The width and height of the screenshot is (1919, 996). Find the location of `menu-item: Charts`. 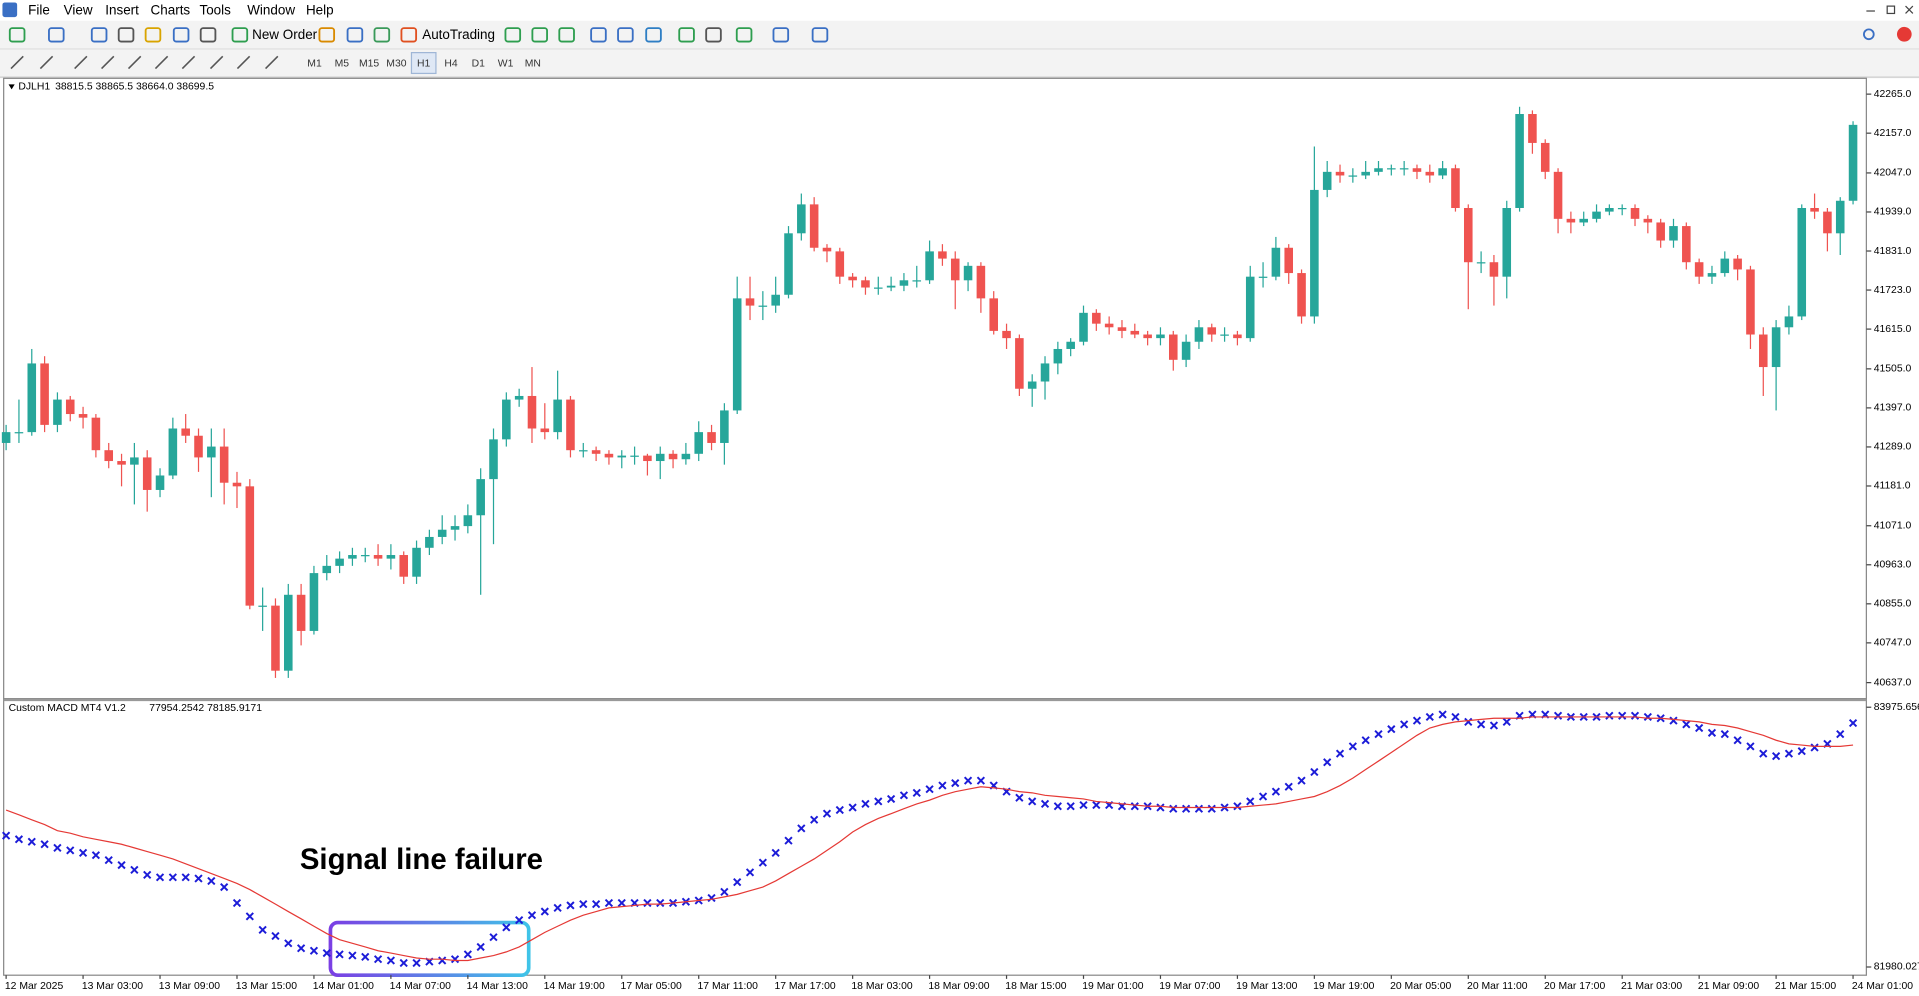

menu-item: Charts is located at coordinates (171, 10).